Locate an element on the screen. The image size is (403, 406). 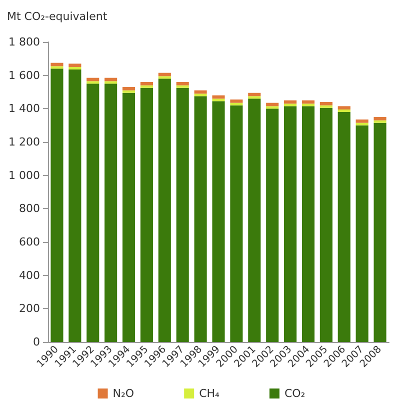
legend-label: N₂O is located at coordinates (123, 393).